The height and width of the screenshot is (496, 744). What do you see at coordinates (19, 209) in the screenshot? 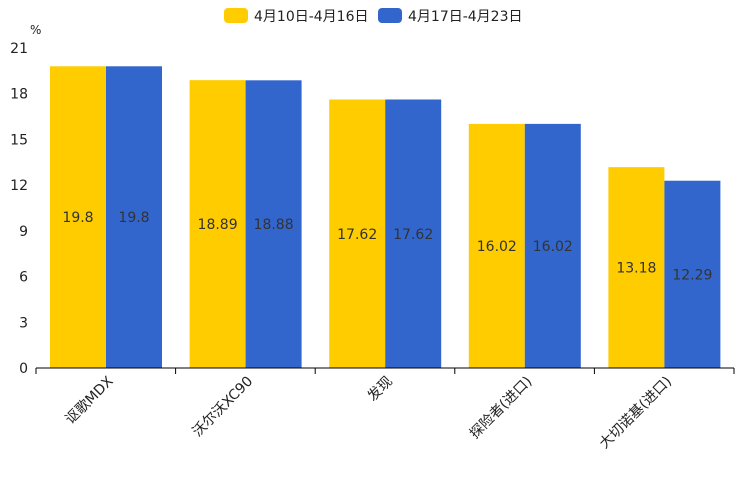
I see `y-axis-ticks: 0 3 6 9 12 15 18 21` at bounding box center [19, 209].